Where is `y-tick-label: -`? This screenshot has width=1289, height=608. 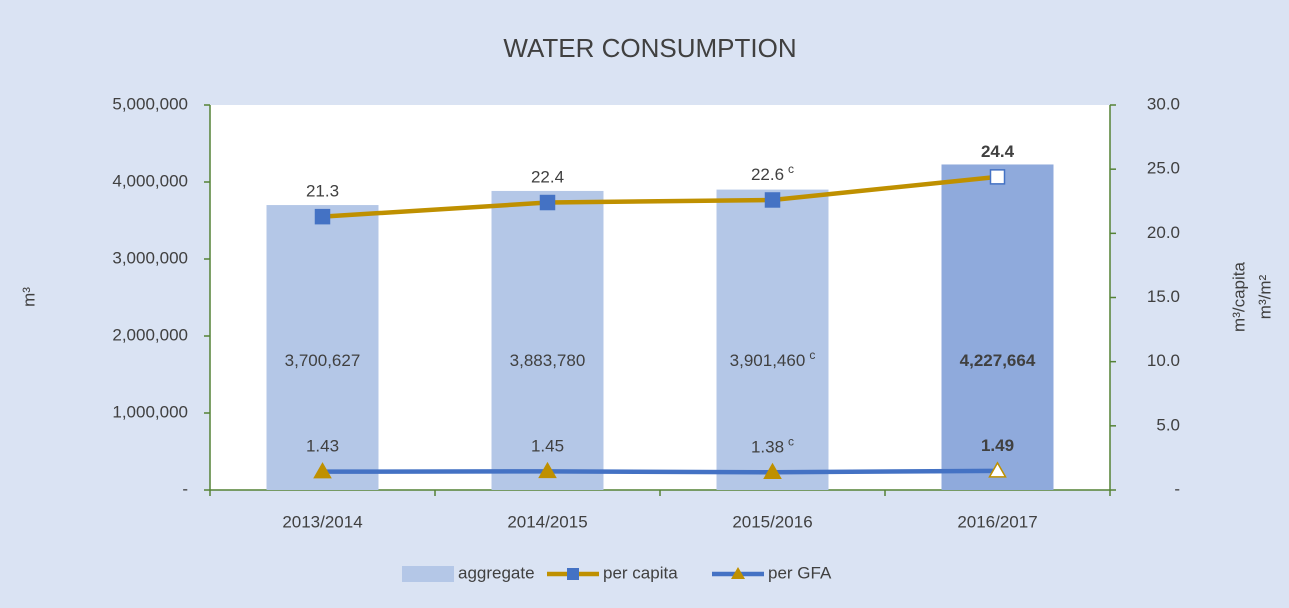 y-tick-label: - is located at coordinates (185, 488).